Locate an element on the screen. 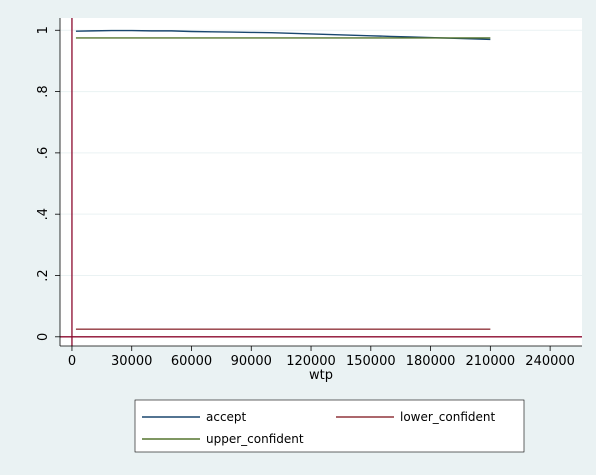 Image resolution: width=596 pixels, height=475 pixels. legend-label-lower-confident: lower_confident is located at coordinates (448, 417).